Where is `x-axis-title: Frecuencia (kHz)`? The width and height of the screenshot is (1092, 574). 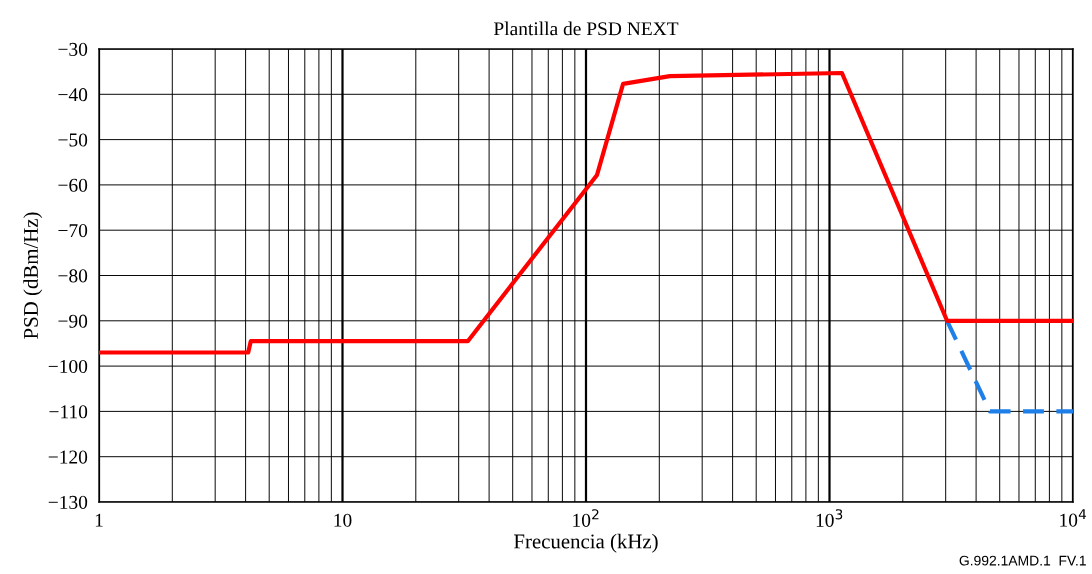
x-axis-title: Frecuencia (kHz) is located at coordinates (586, 543).